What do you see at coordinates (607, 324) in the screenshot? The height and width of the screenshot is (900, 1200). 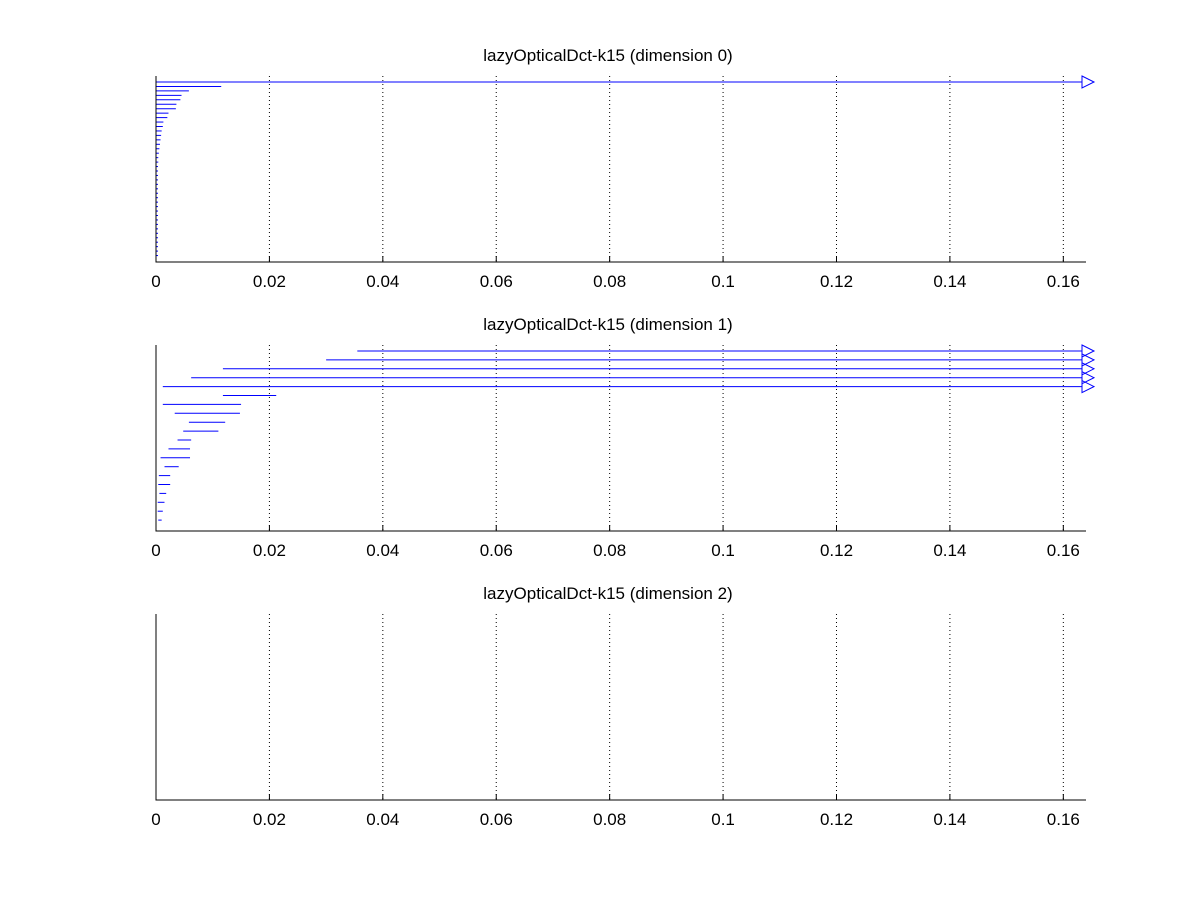 I see `panel-title: lazyOpticalDct-k15 (dimension 1)` at bounding box center [607, 324].